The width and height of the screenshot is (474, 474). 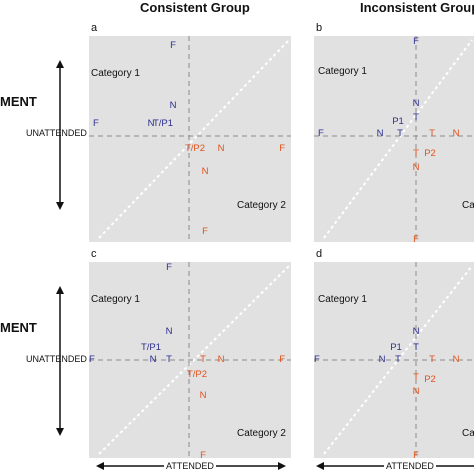 I want to click on vertical-arrow-bottom, so click(x=60, y=361).